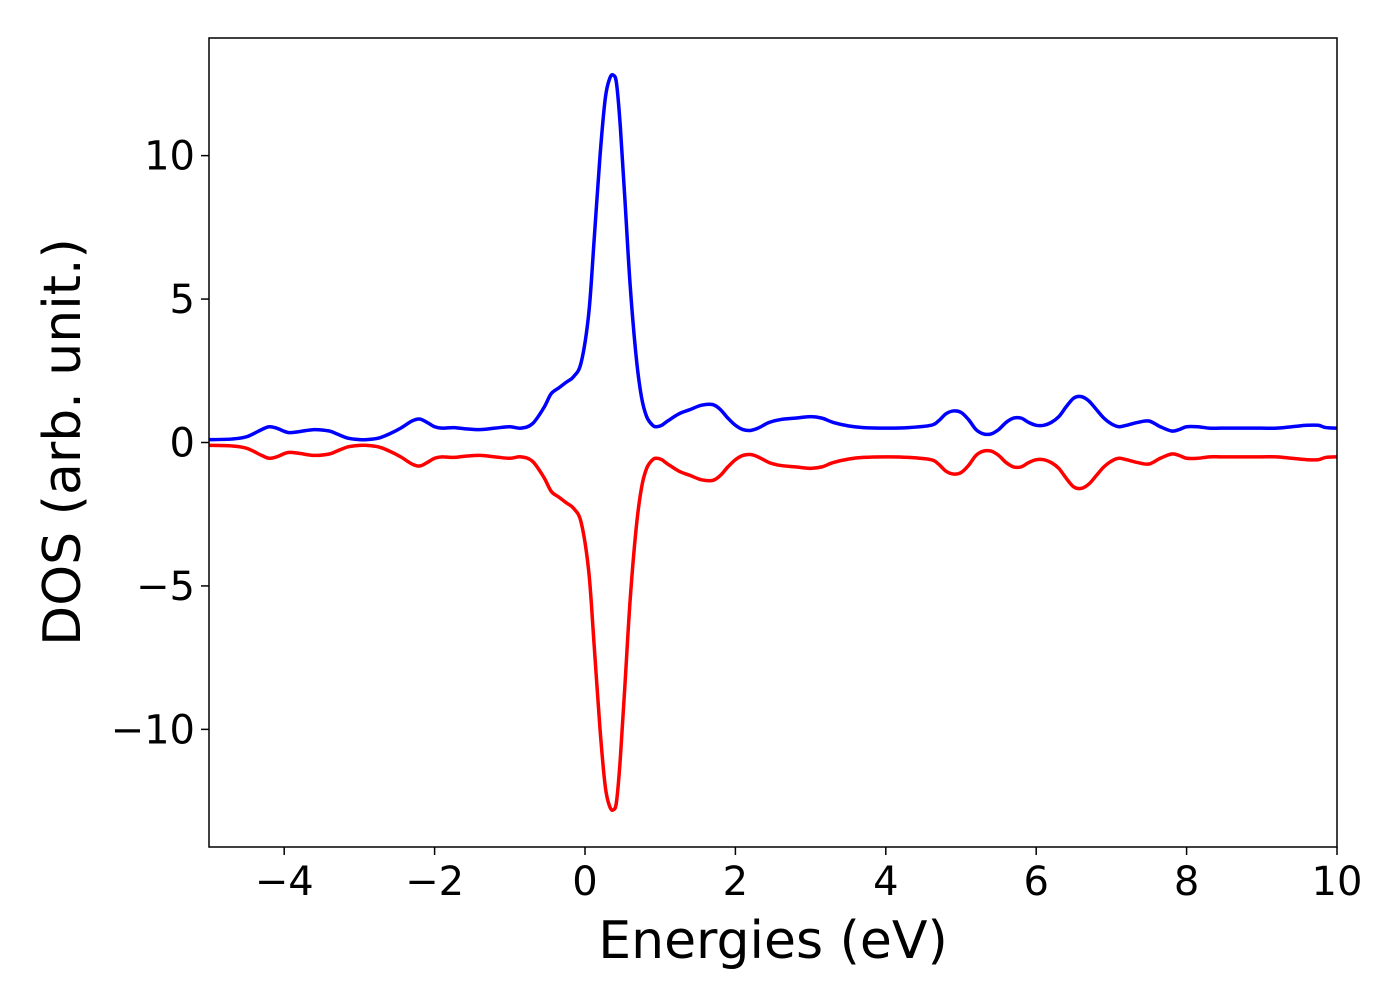 This screenshot has width=1400, height=1000. What do you see at coordinates (584, 882) in the screenshot?
I see `x-tick-label: 0` at bounding box center [584, 882].